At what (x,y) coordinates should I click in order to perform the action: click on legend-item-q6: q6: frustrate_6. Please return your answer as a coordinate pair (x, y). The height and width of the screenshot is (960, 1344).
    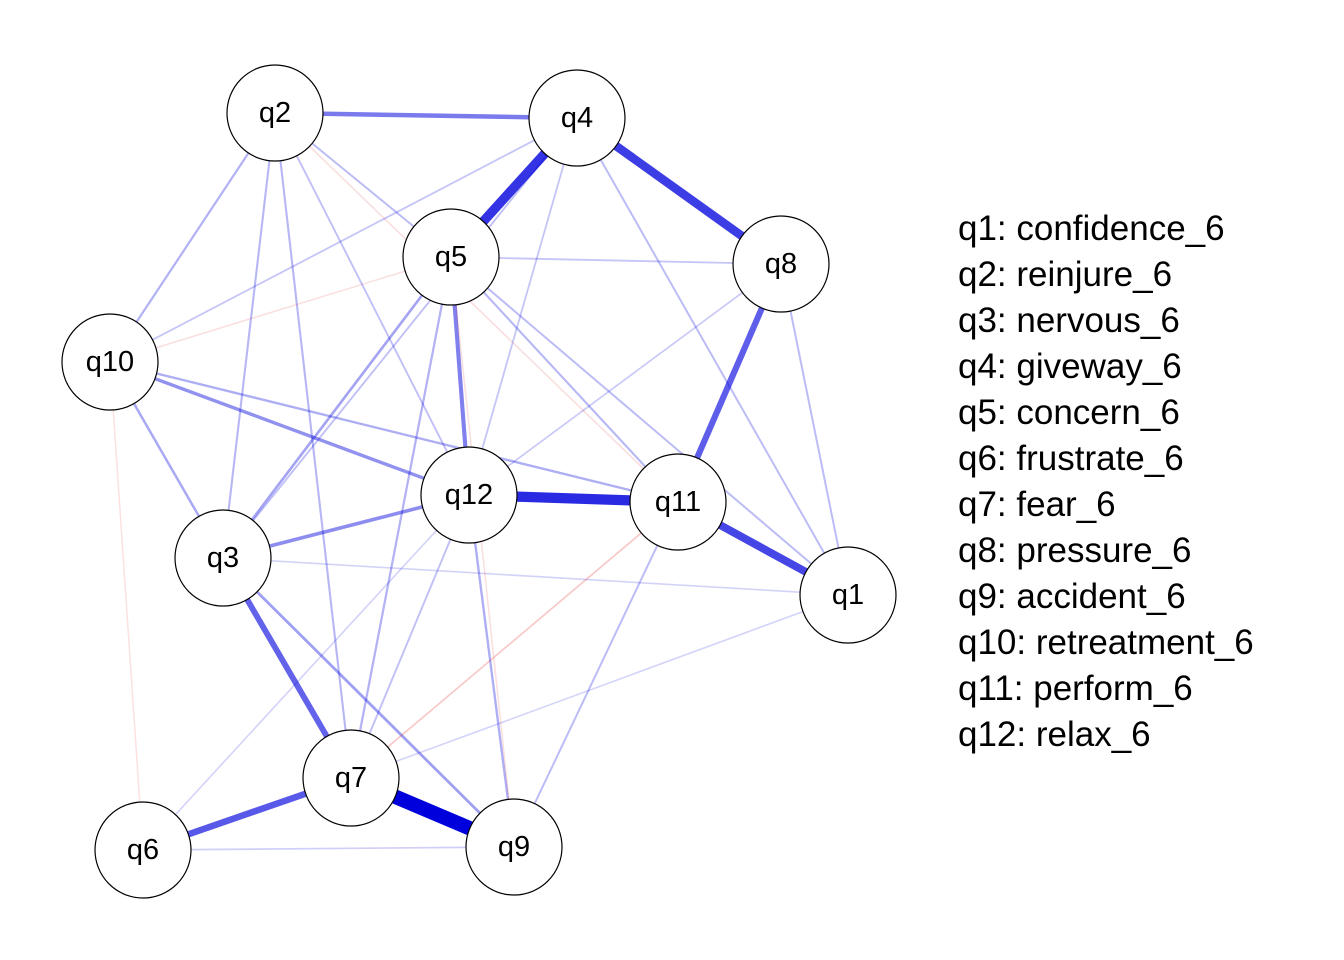
    Looking at the image, I should click on (1071, 458).